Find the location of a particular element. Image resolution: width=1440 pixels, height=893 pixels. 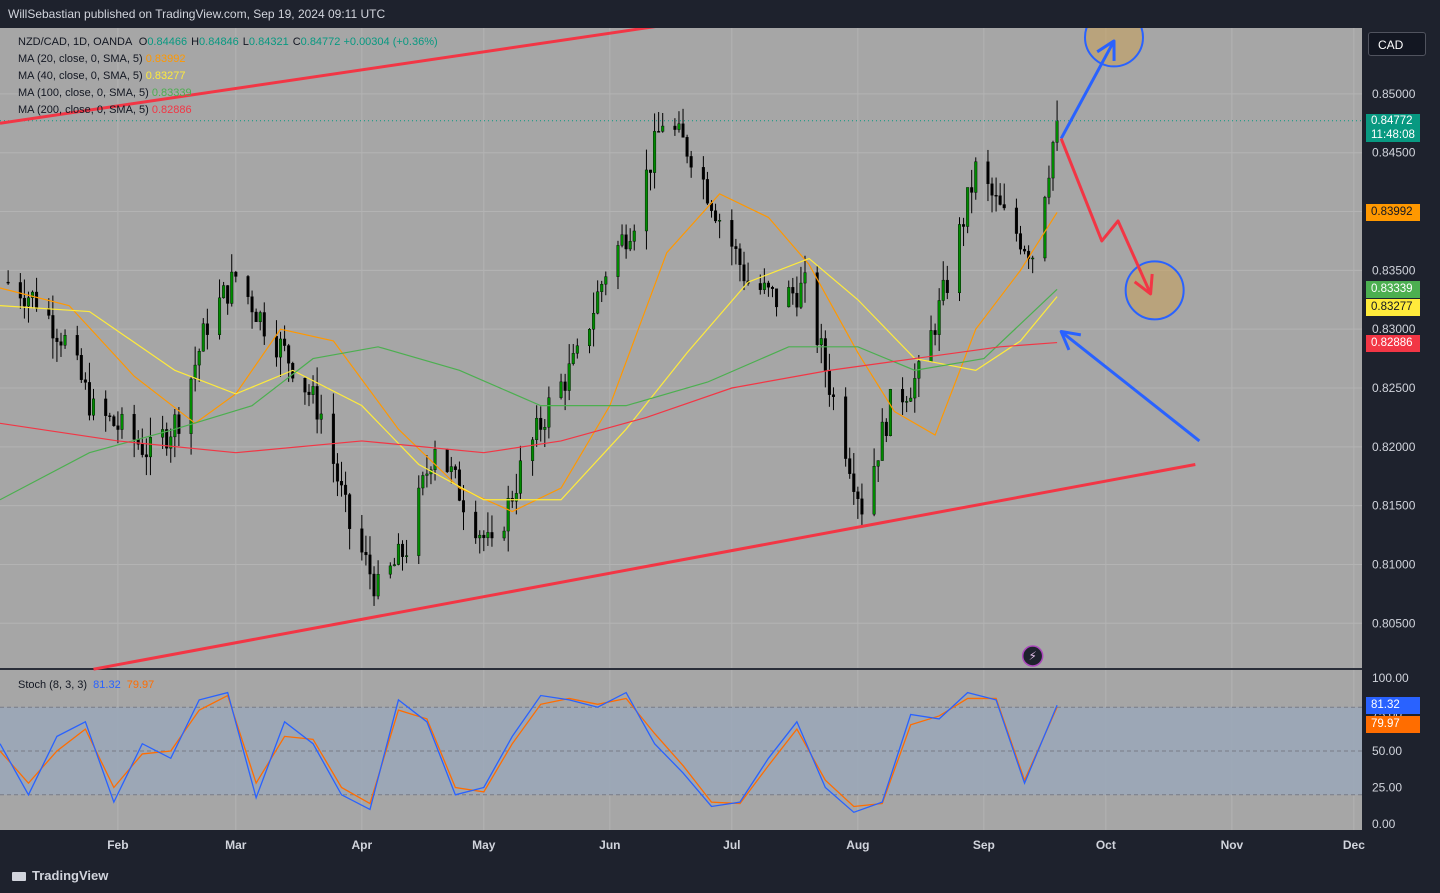

price-tick-label: 0.81000 is located at coordinates (1394, 564).